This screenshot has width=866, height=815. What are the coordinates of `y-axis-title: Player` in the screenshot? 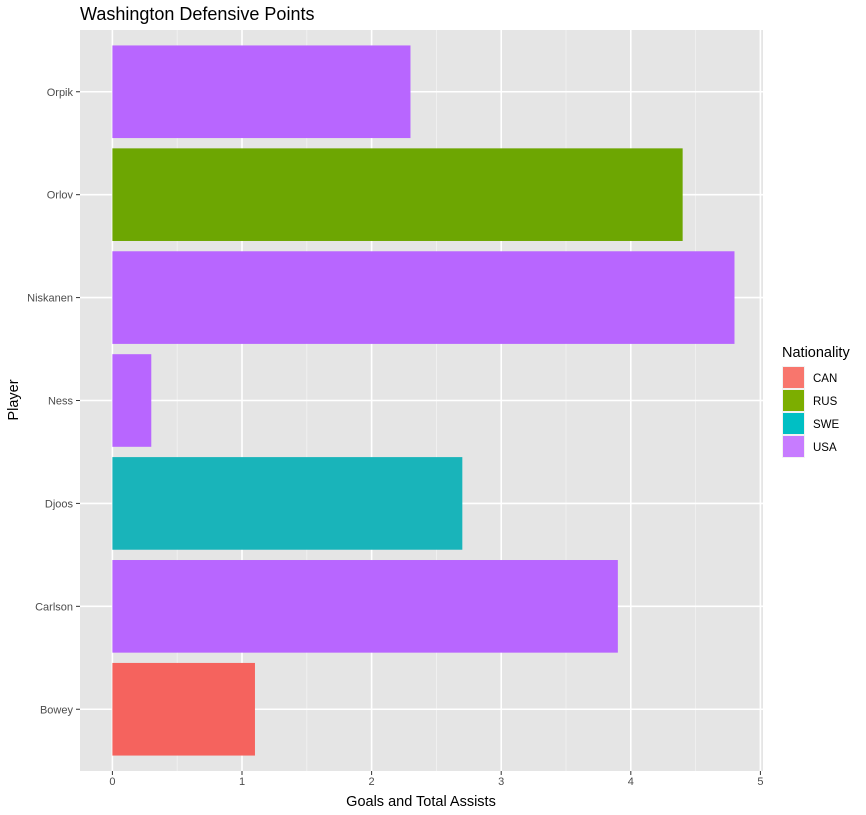 It's located at (14, 399).